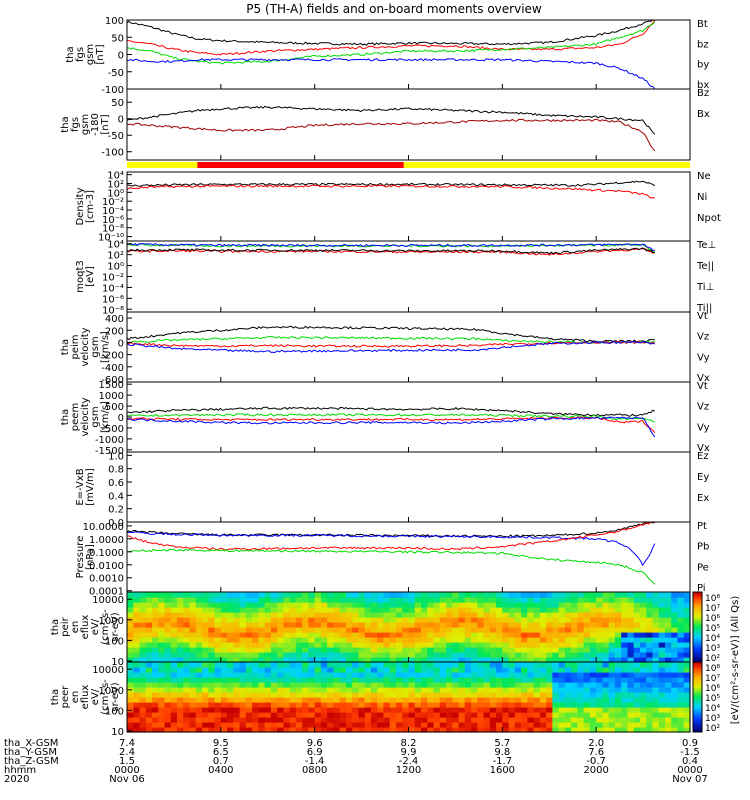 The height and width of the screenshot is (800, 750). Describe the element at coordinates (221, 752) in the screenshot. I see `x-tick-value: 6.5` at that location.